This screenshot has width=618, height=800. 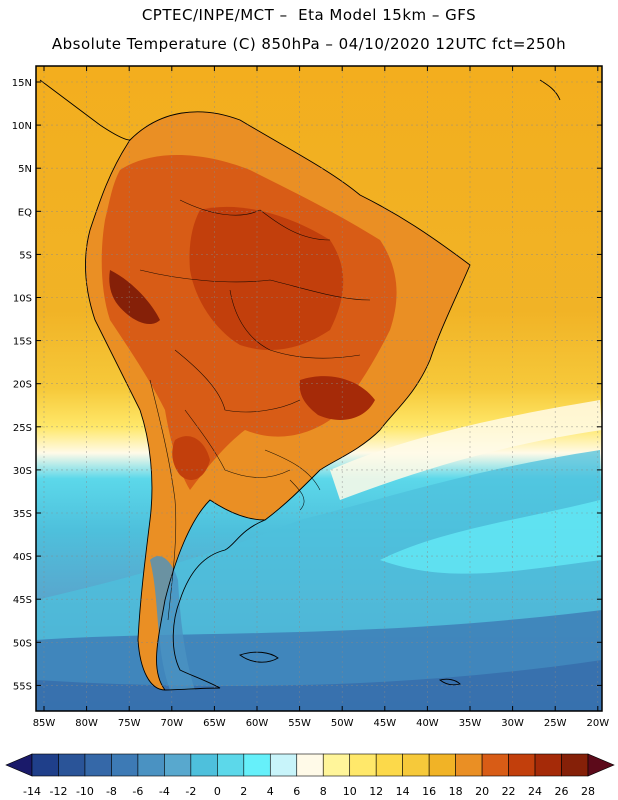 What do you see at coordinates (597, 723) in the screenshot?
I see `lon-label: 20W` at bounding box center [597, 723].